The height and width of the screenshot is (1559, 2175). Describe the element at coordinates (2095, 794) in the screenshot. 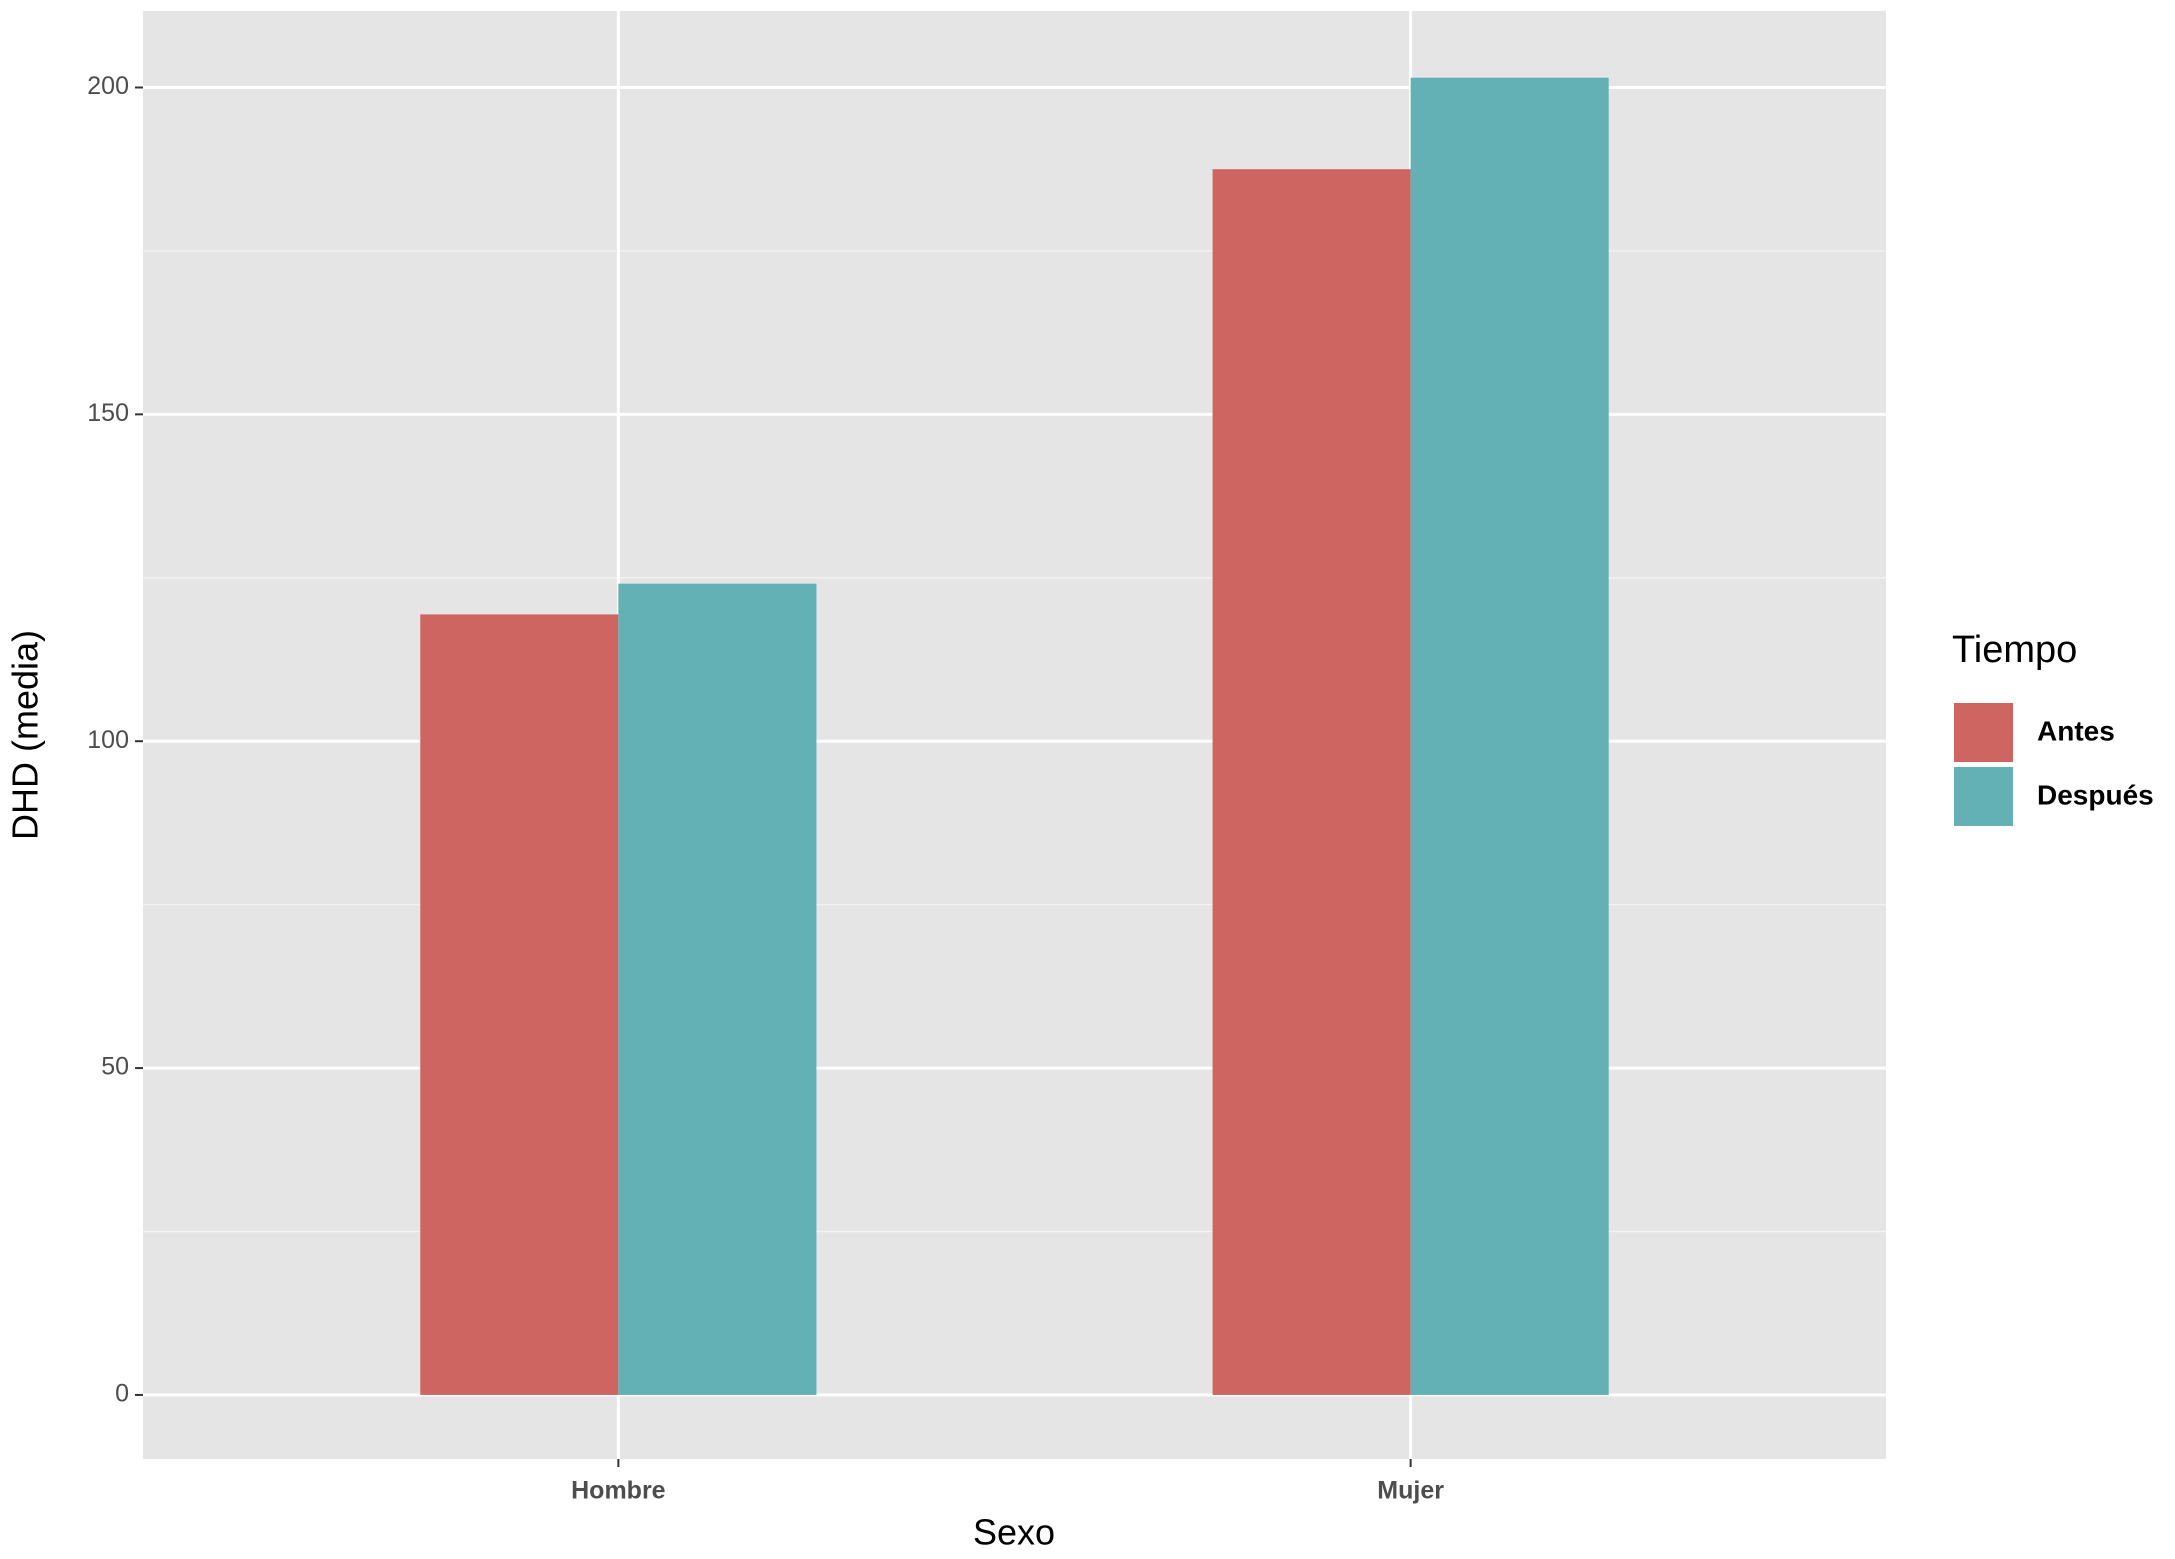

I see `legend-label: Después` at that location.